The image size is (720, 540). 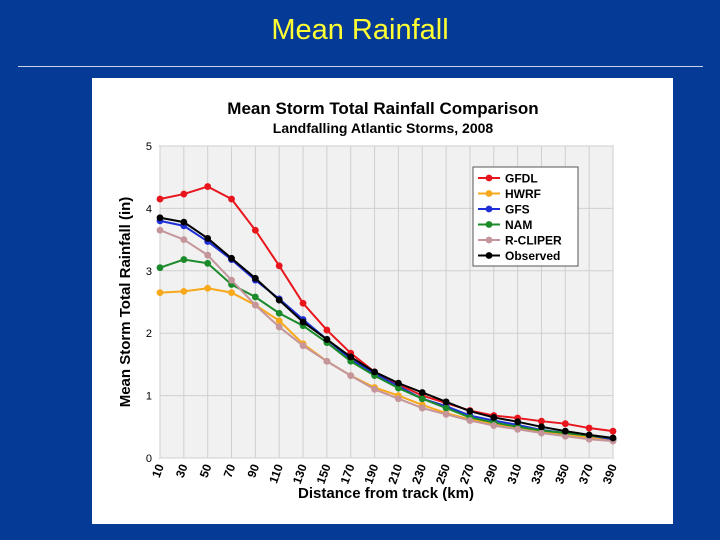 I want to click on legend-item: HWRF, so click(x=509, y=194).